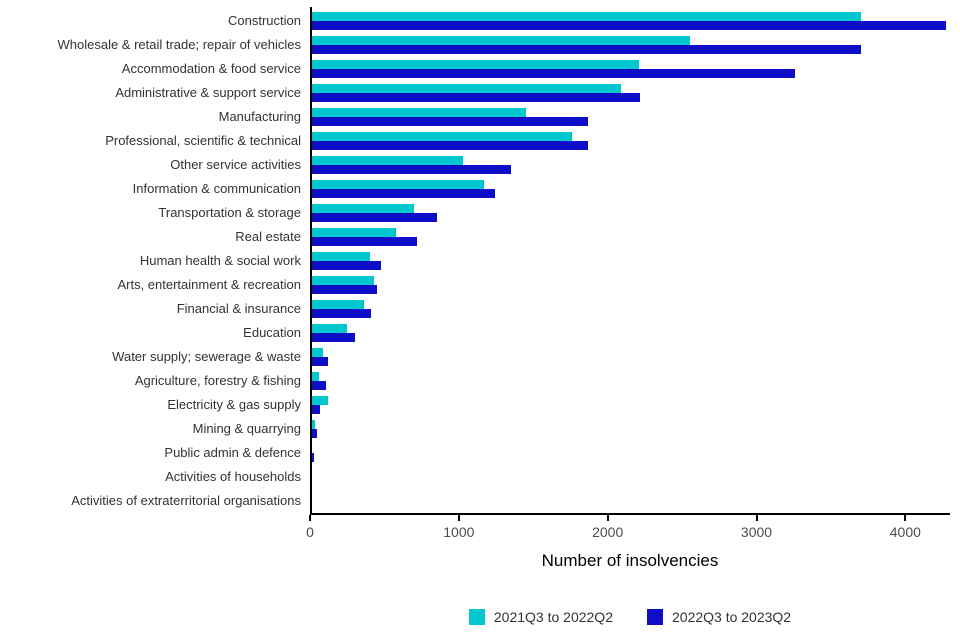 This screenshot has width=960, height=640. Describe the element at coordinates (238, 308) in the screenshot. I see `category-label: Financial & insurance` at that location.